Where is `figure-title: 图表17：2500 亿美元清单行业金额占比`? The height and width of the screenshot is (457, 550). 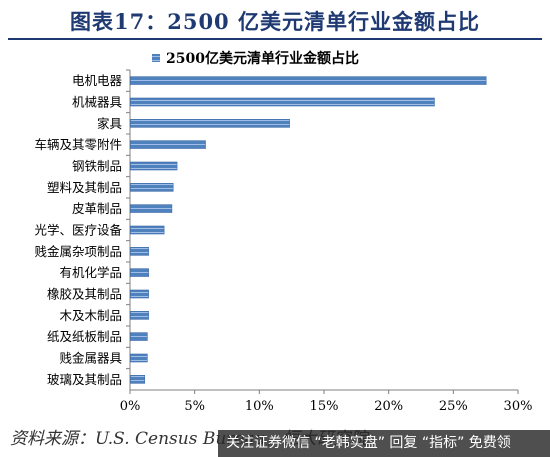
figure-title: 图表17：2500 亿美元清单行业金额占比 is located at coordinates (275, 21).